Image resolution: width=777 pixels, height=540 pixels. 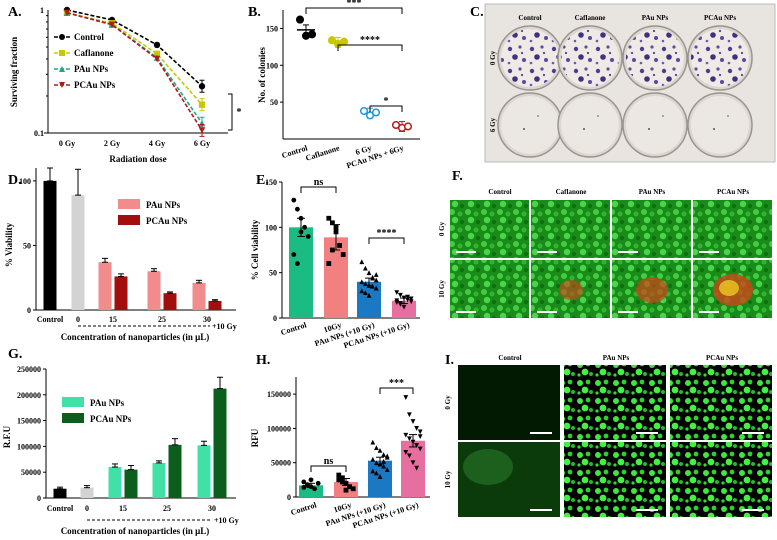 What do you see at coordinates (396, 390) in the screenshot?
I see `panel-h-sig-2-line` at bounding box center [396, 390].